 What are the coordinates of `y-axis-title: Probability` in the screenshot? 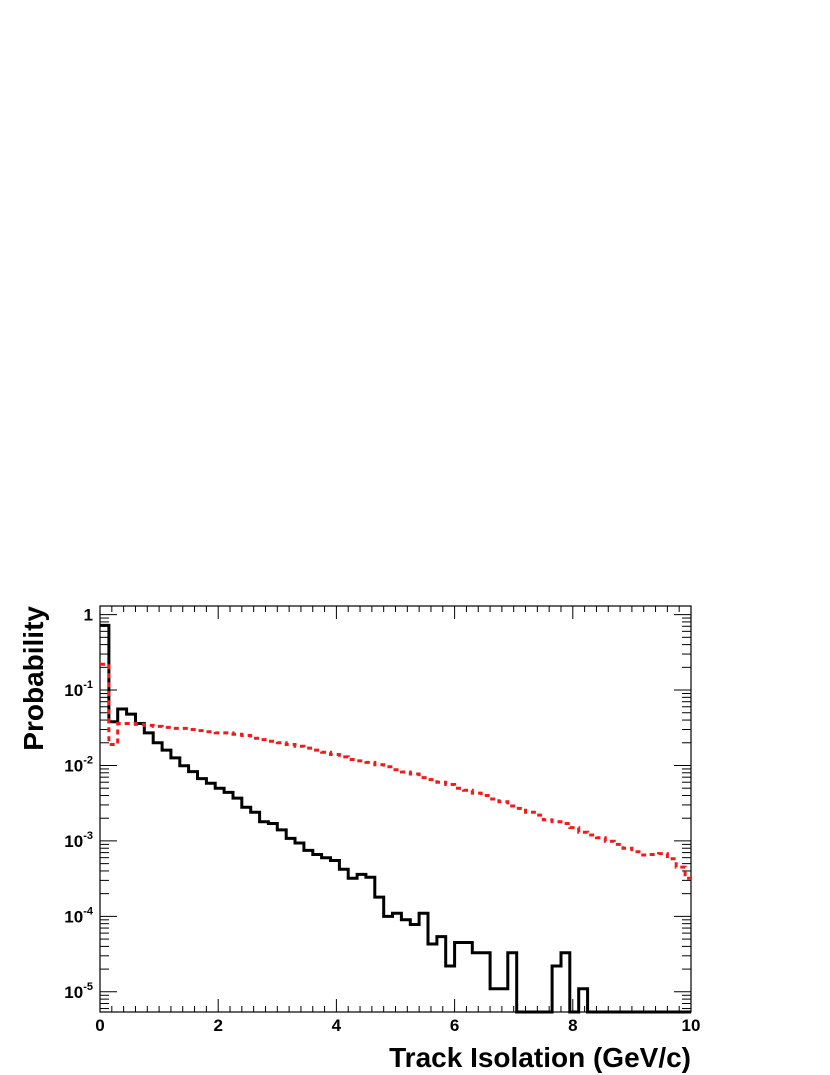 It's located at (33, 678).